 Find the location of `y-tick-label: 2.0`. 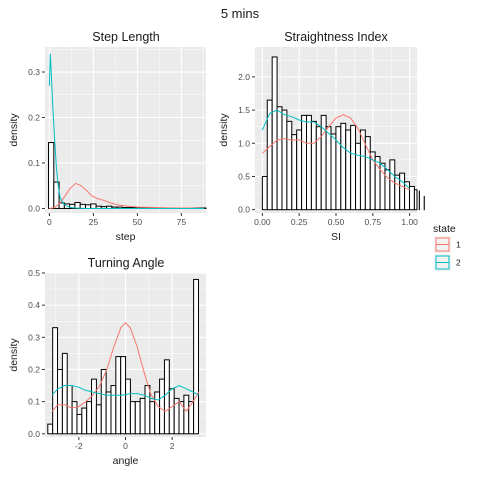

y-tick-label: 2.0 is located at coordinates (244, 77).